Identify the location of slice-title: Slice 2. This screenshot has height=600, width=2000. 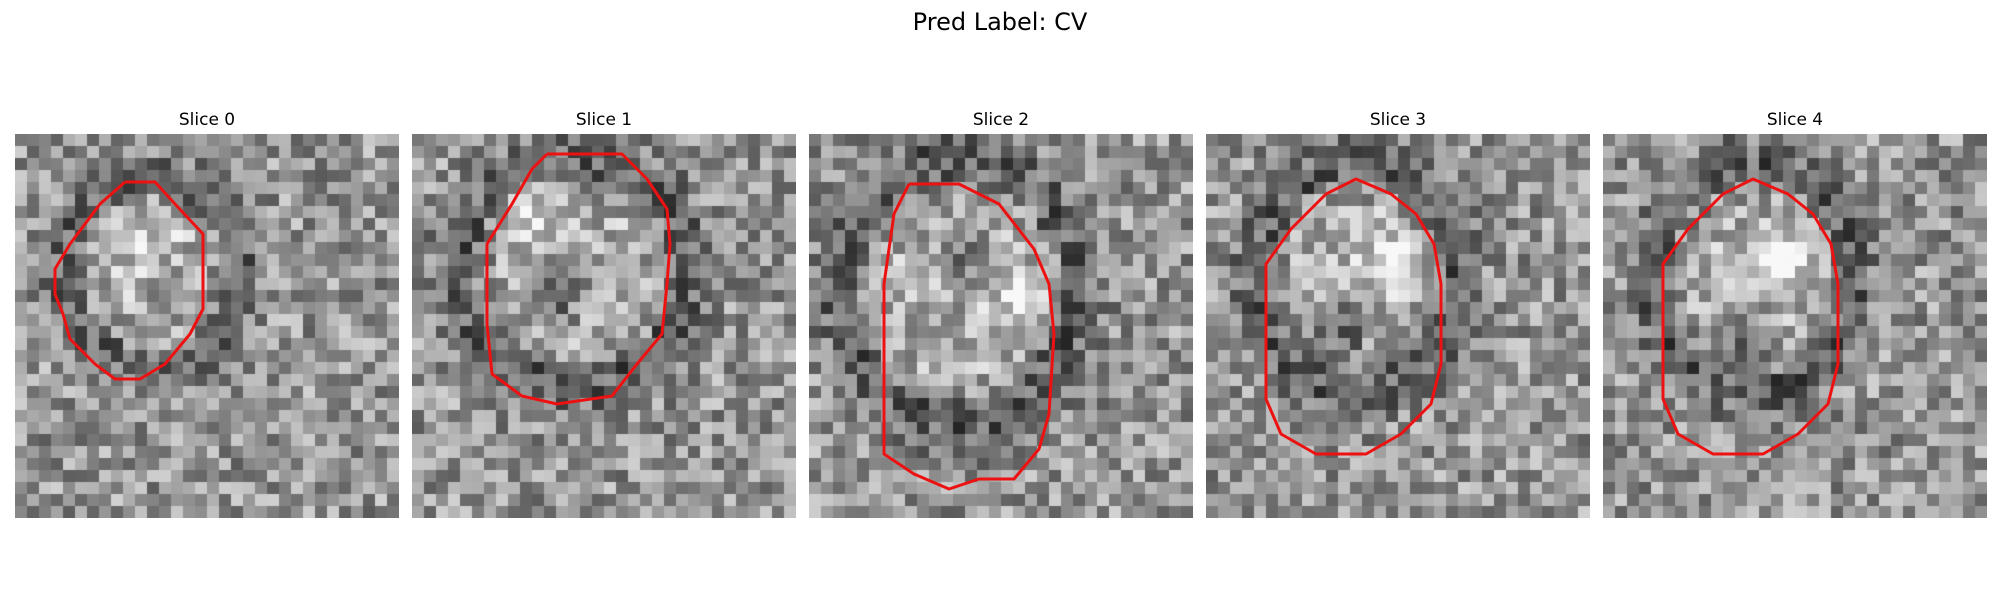
(1001, 120).